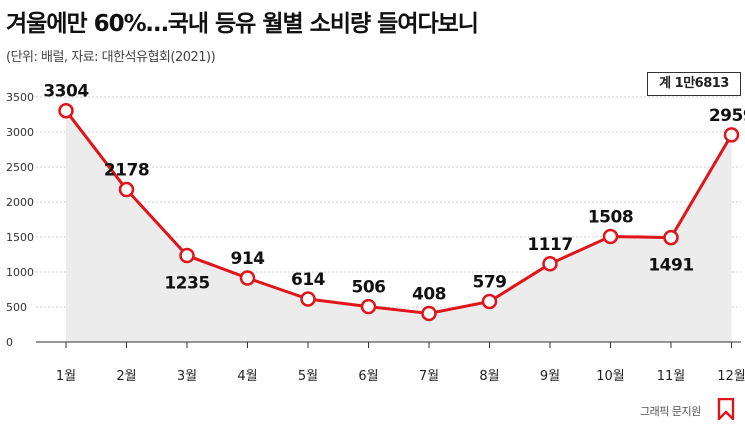 The width and height of the screenshot is (745, 429). What do you see at coordinates (550, 376) in the screenshot?
I see `x-tick-label: 9월` at bounding box center [550, 376].